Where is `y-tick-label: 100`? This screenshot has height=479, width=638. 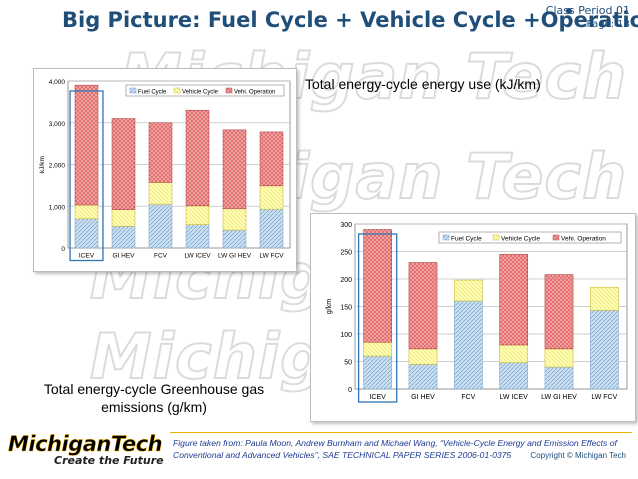
y-tick-label: 100 is located at coordinates (346, 335).